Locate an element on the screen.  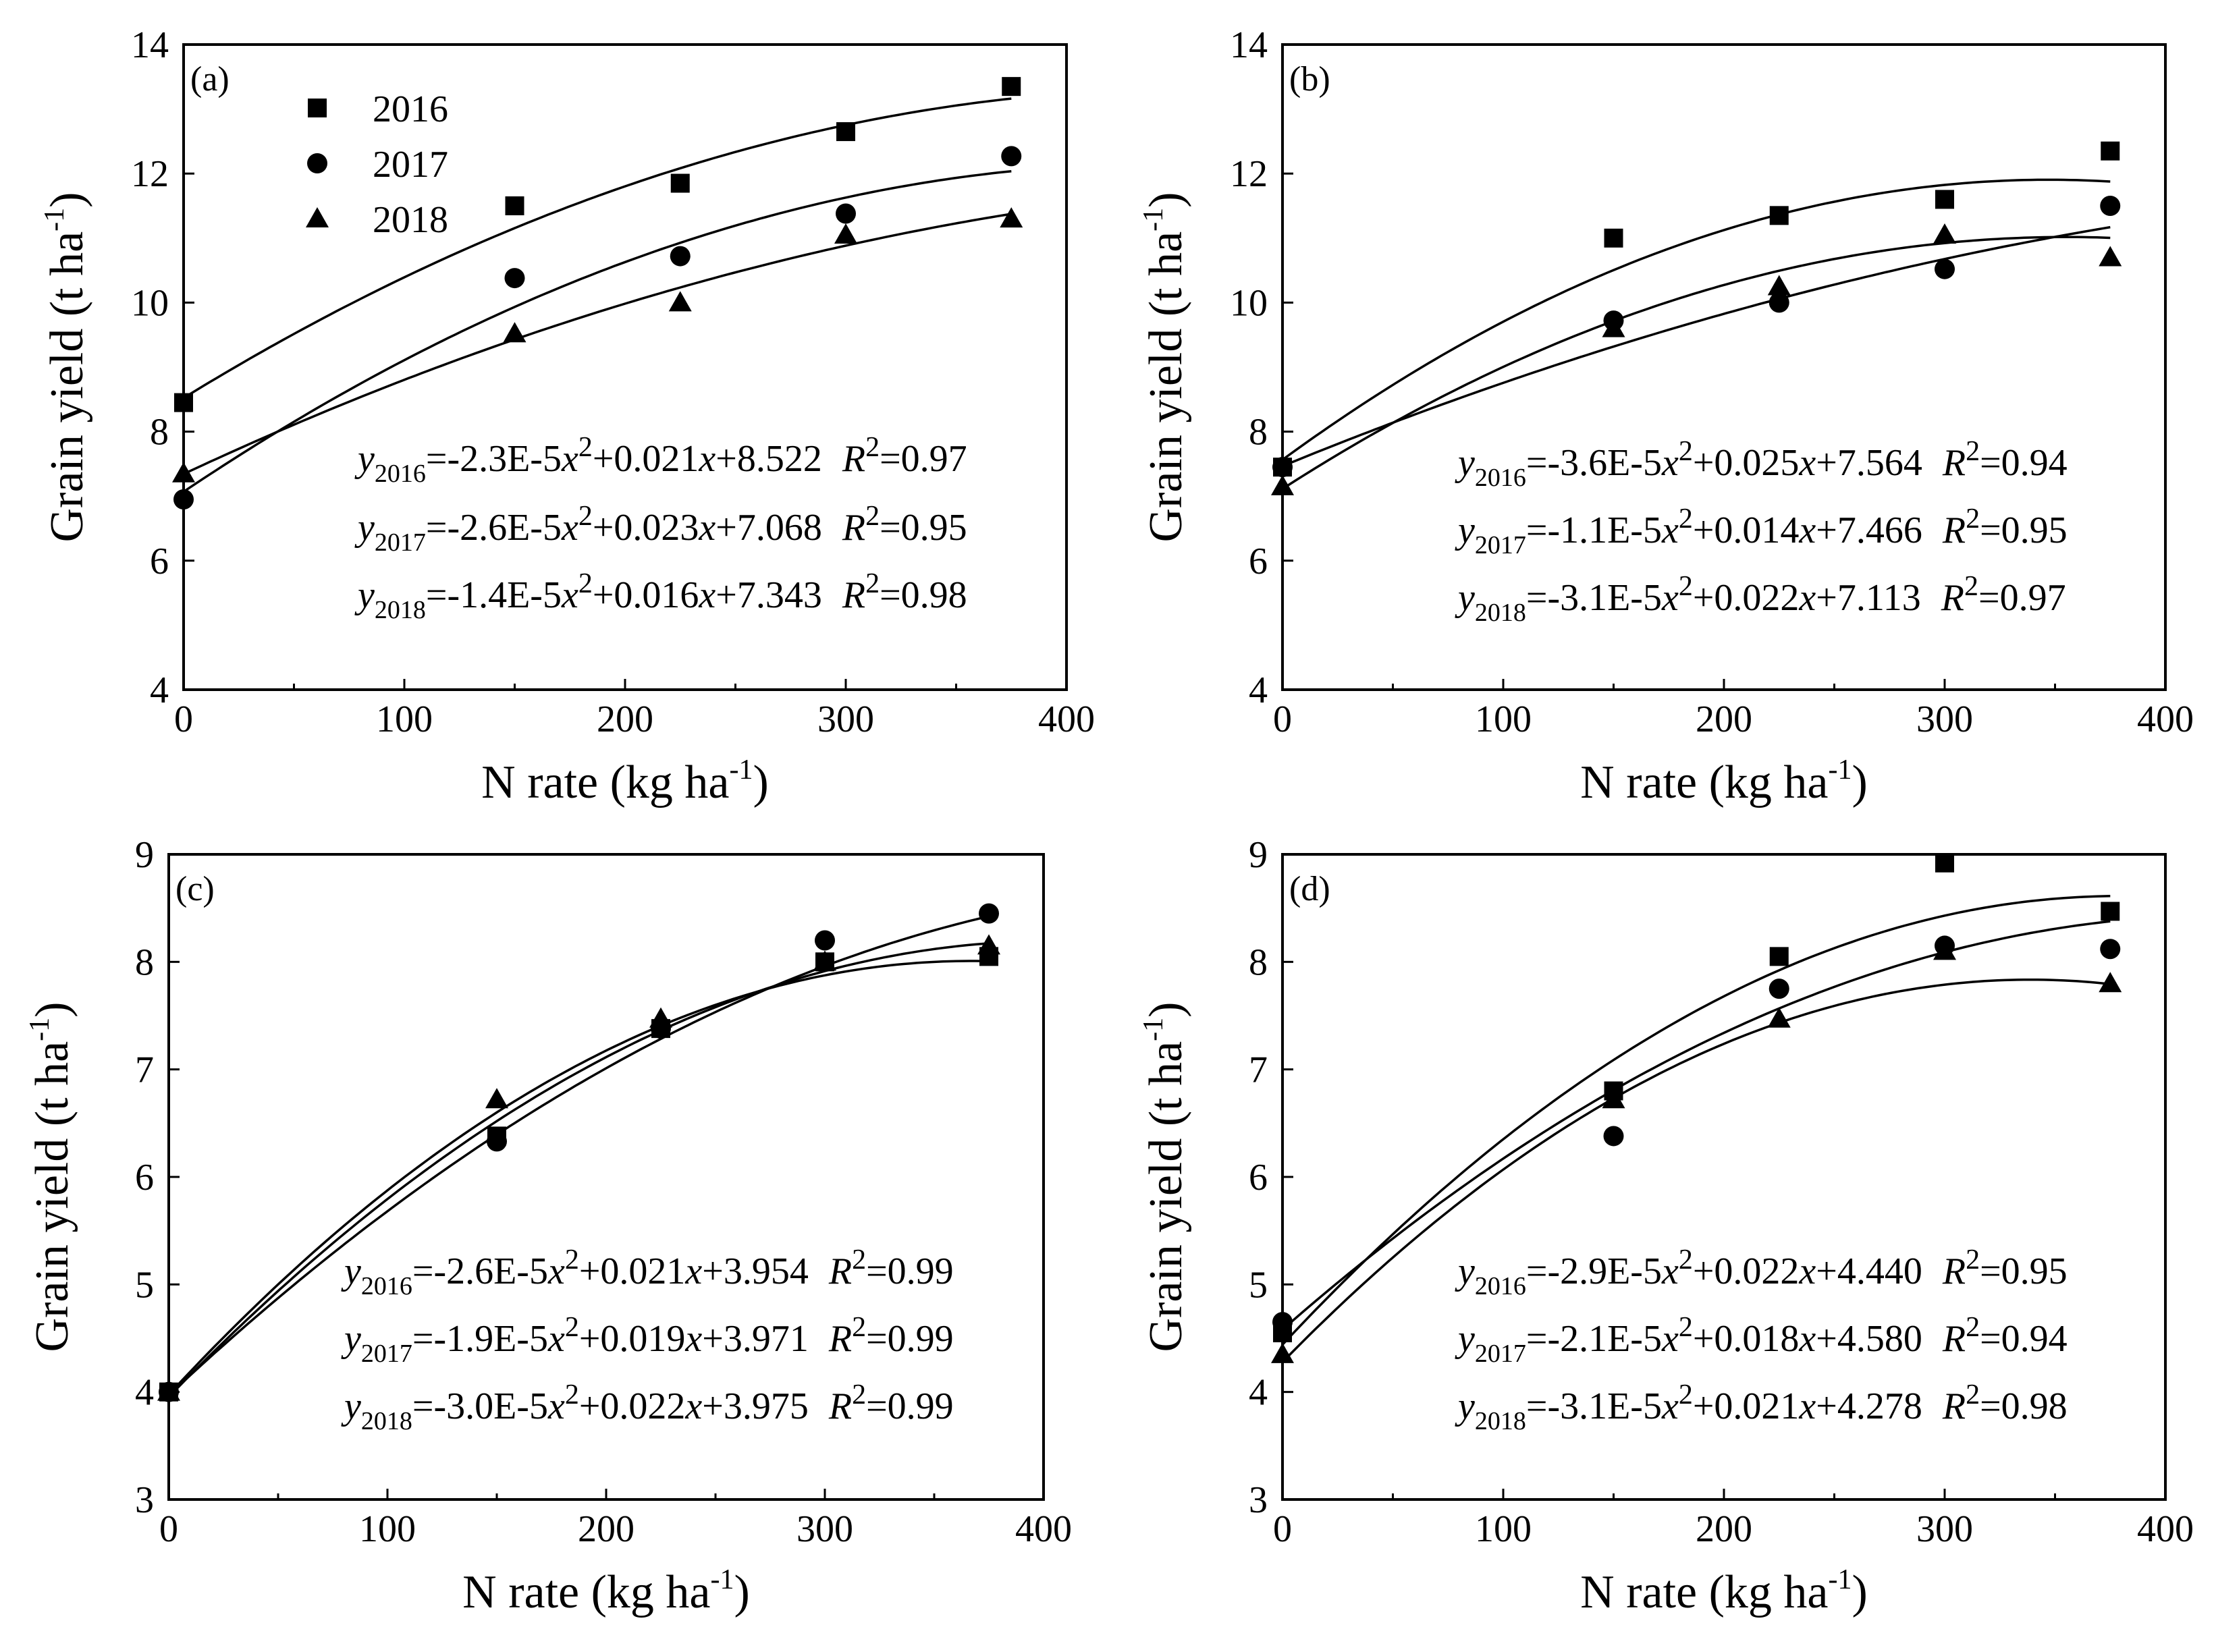
legend-marker-2016 is located at coordinates (317, 108).